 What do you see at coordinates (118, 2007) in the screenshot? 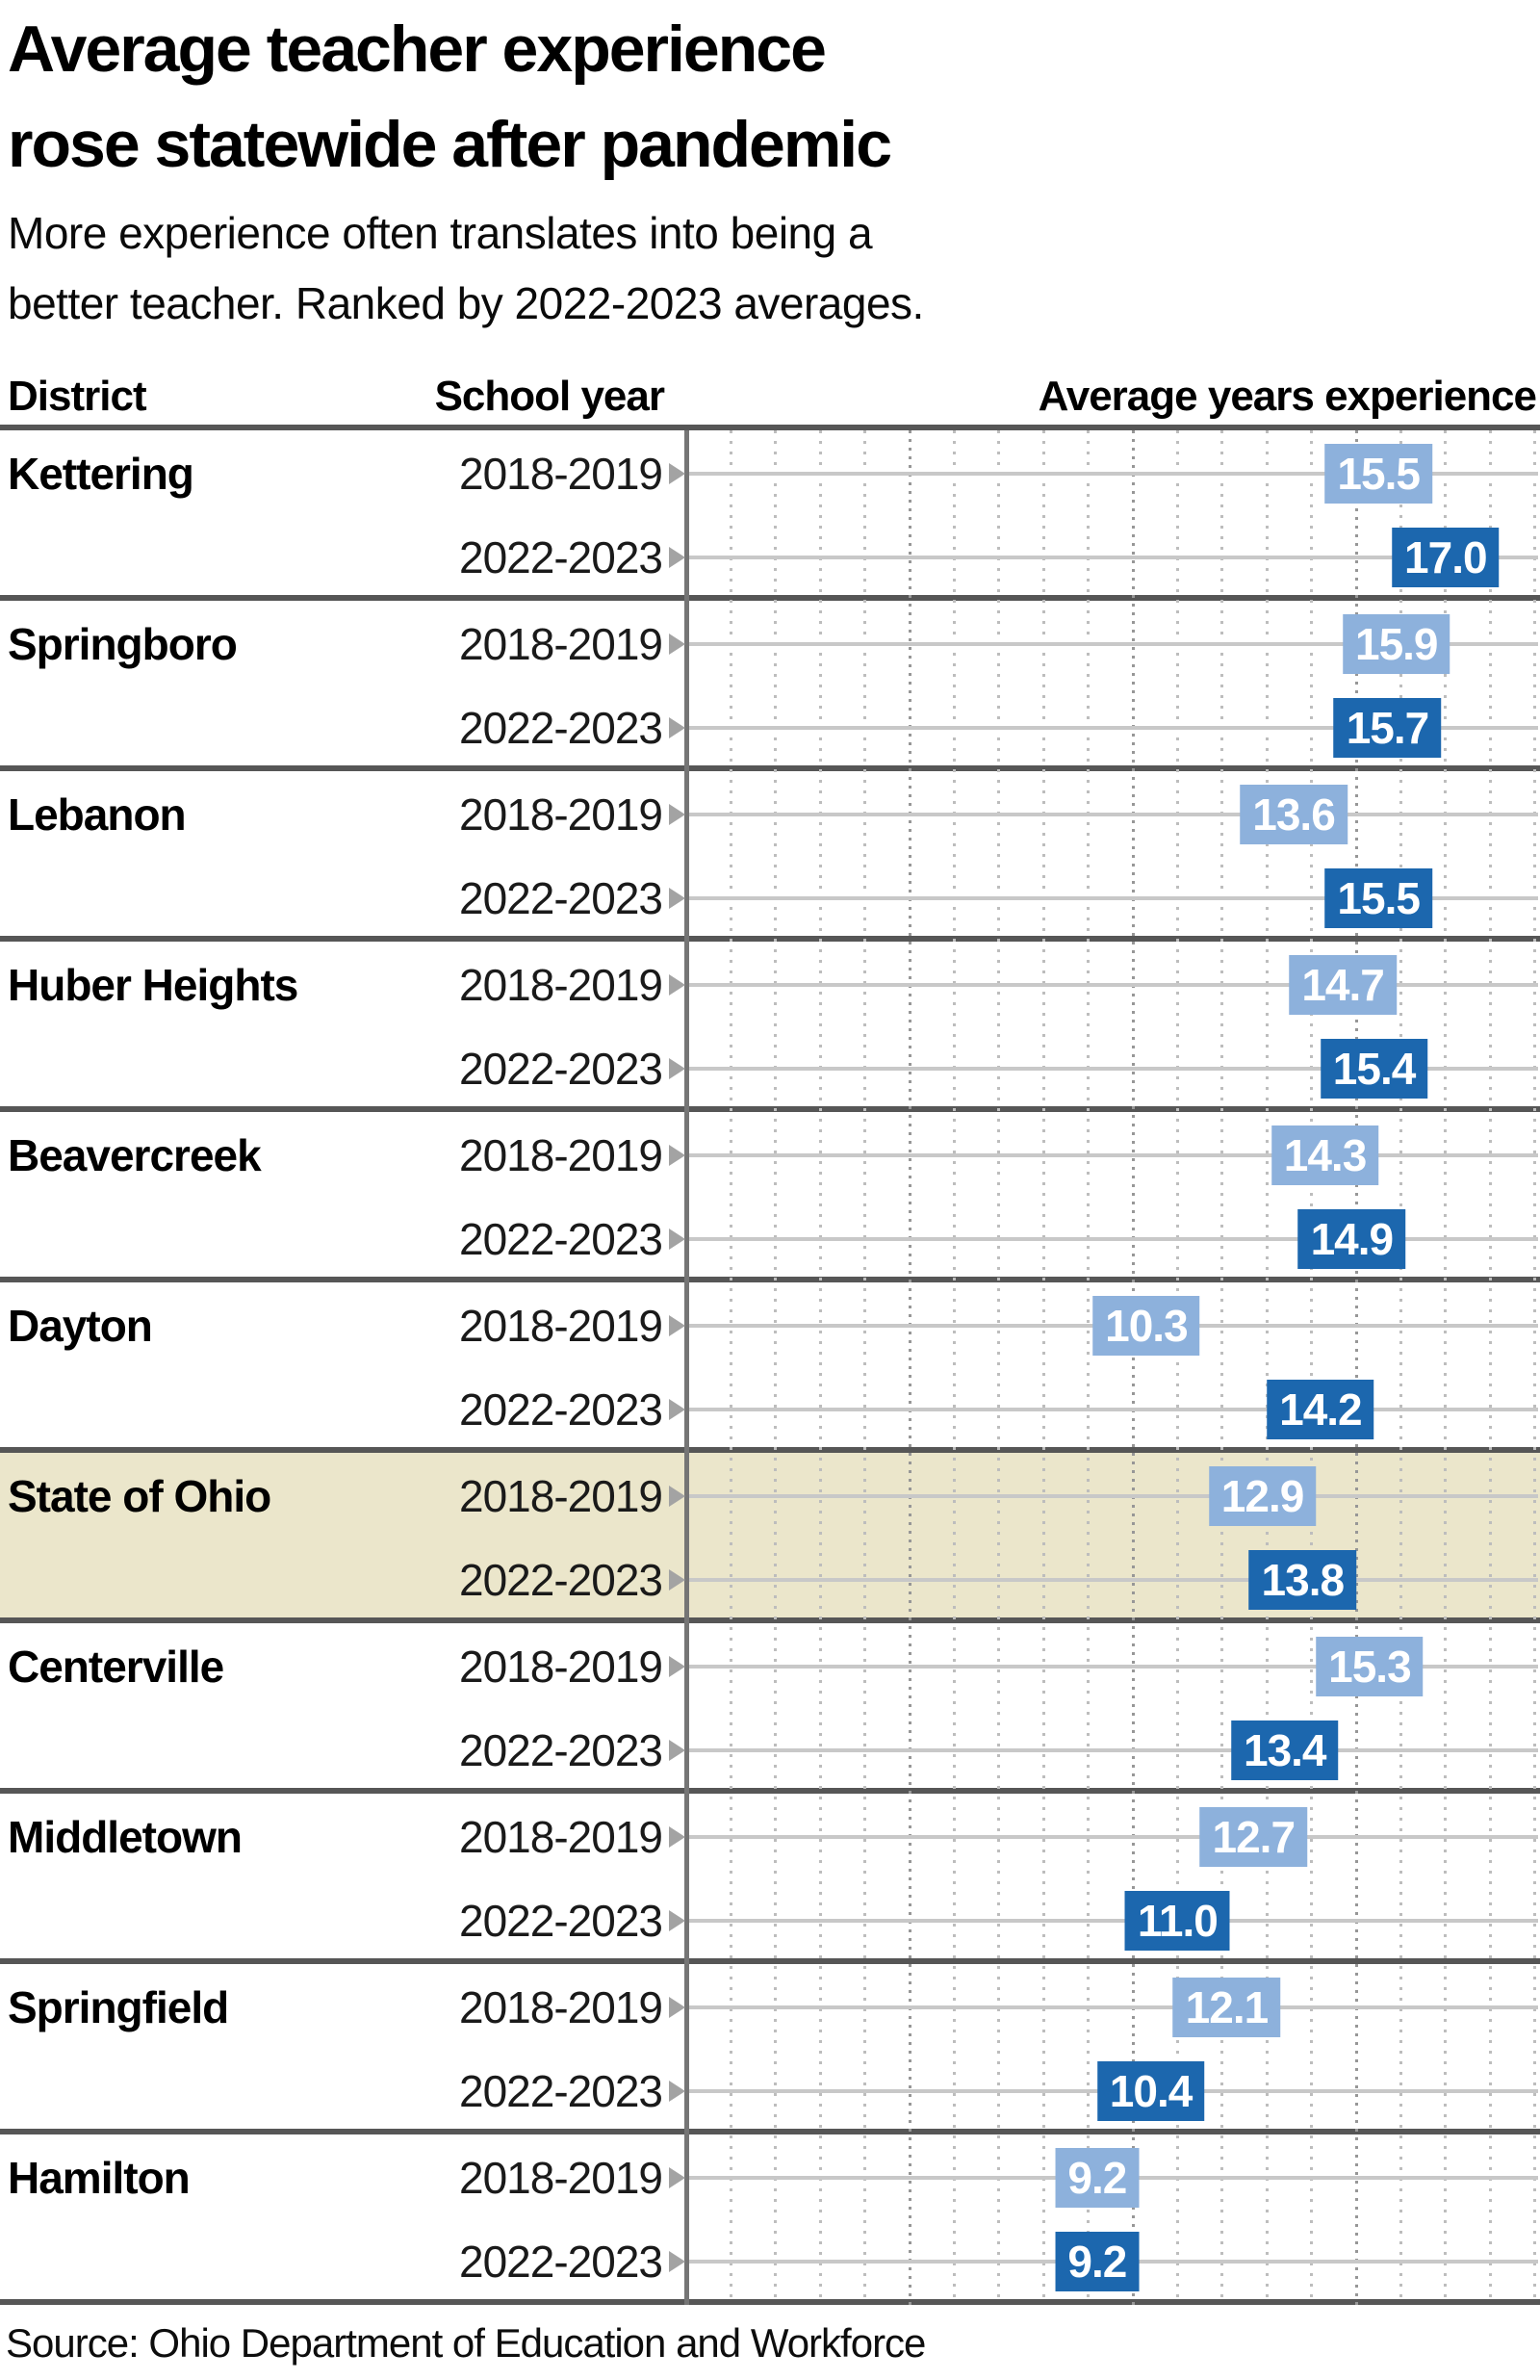
I see `district-label: Springfield` at bounding box center [118, 2007].